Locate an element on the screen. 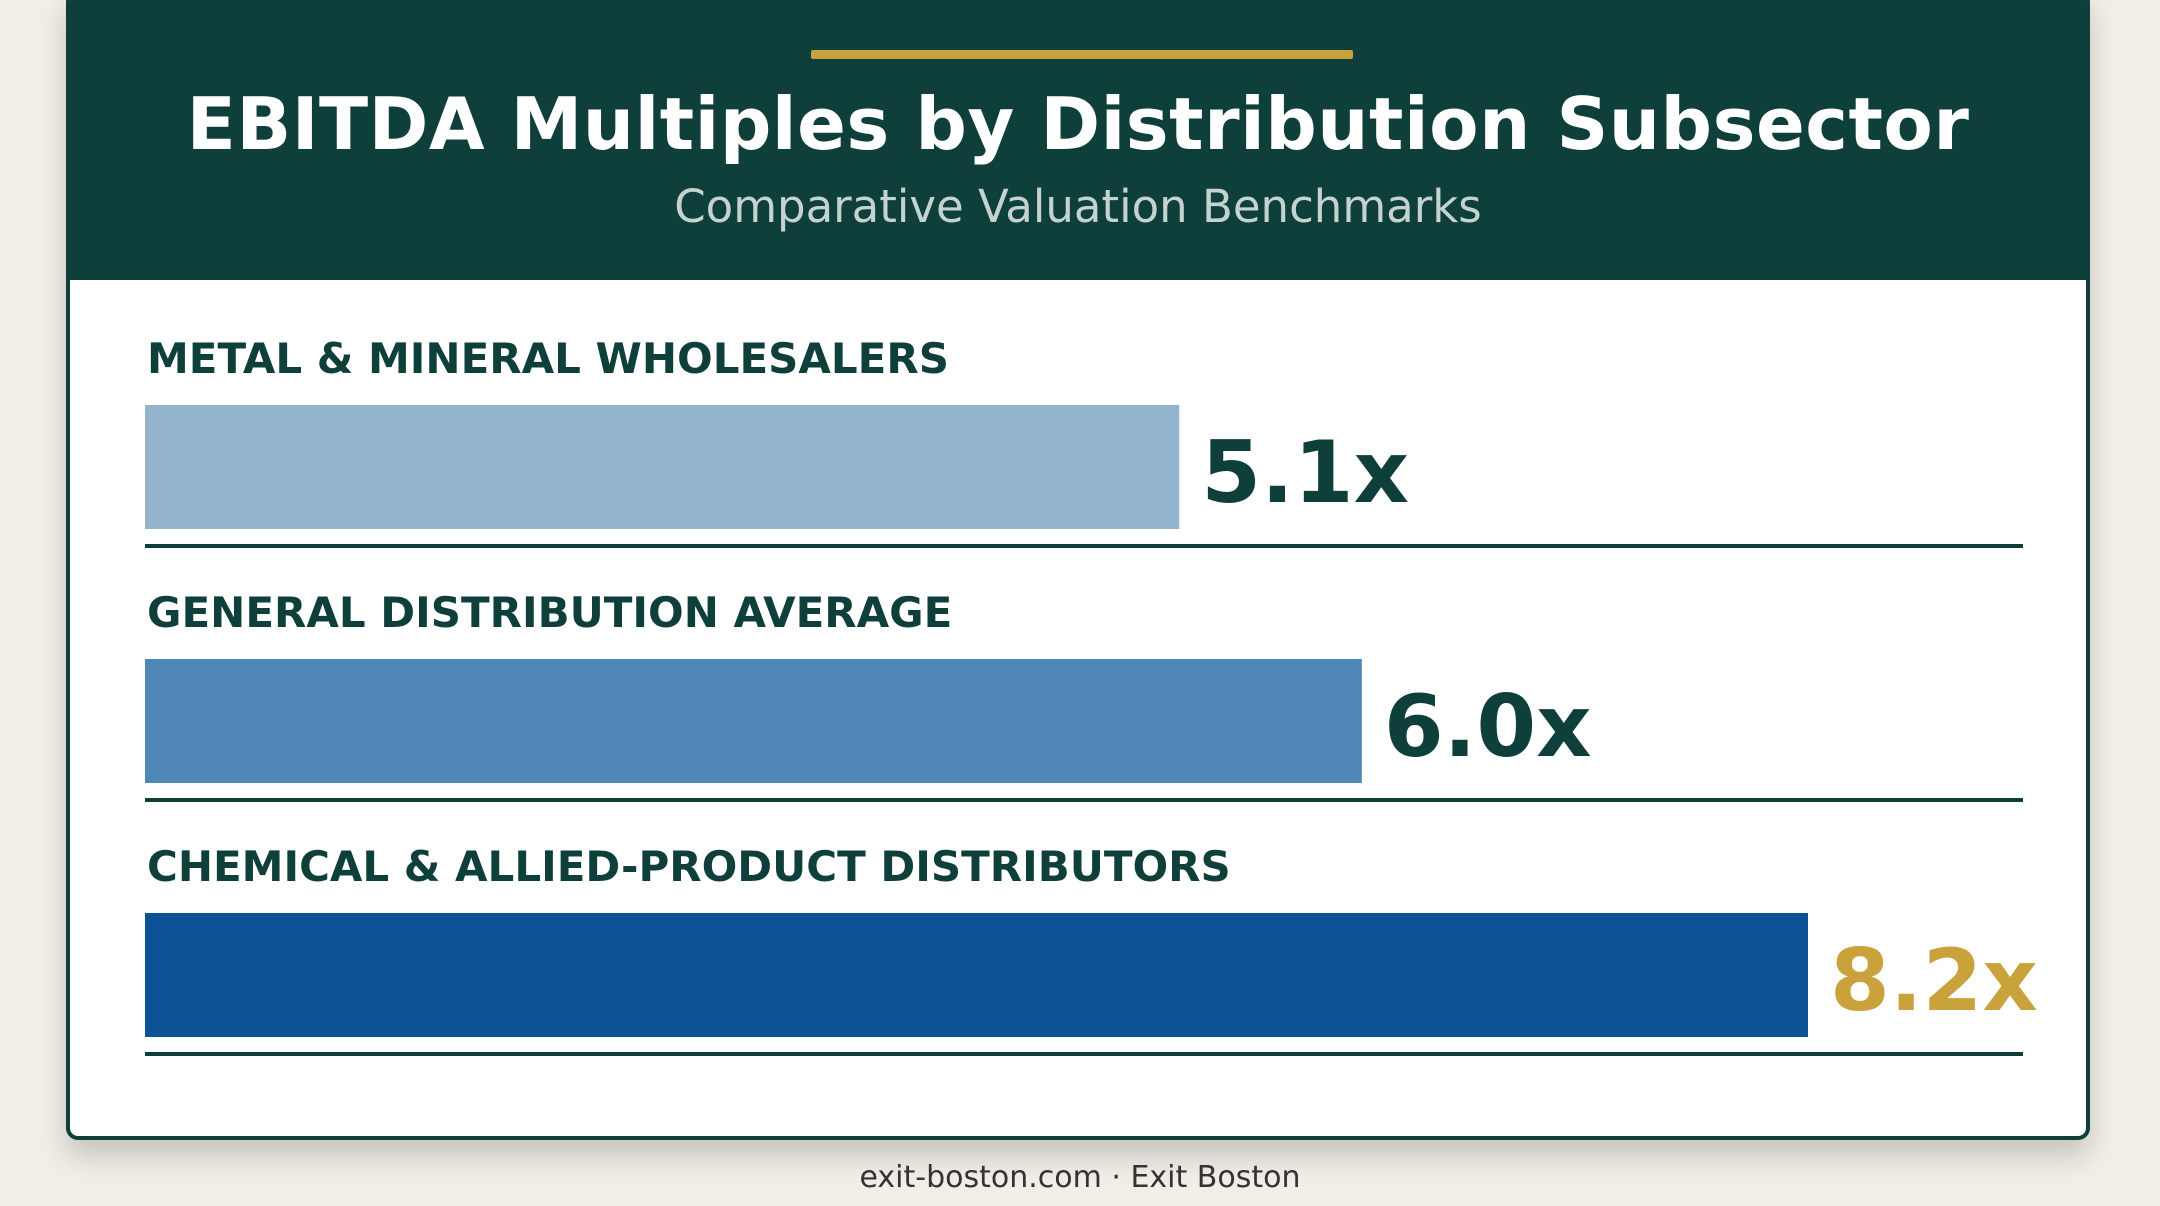 The width and height of the screenshot is (2160, 1206). footer-source: exit-boston.com · Exit Boston is located at coordinates (1080, 1177).